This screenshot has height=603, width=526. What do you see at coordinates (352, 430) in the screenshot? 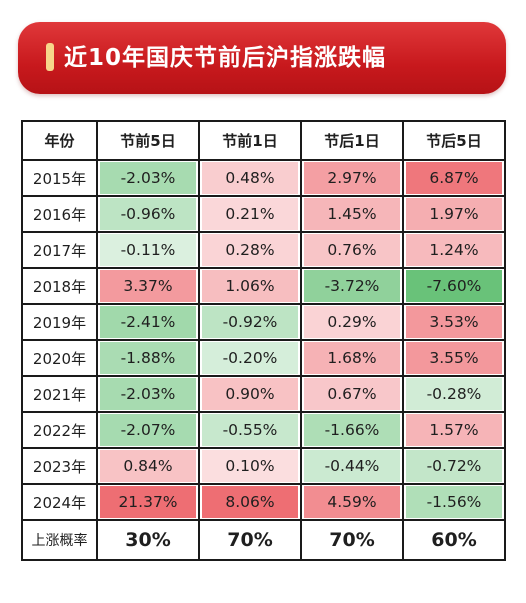
I see `return-value: -1.66%` at bounding box center [352, 430].